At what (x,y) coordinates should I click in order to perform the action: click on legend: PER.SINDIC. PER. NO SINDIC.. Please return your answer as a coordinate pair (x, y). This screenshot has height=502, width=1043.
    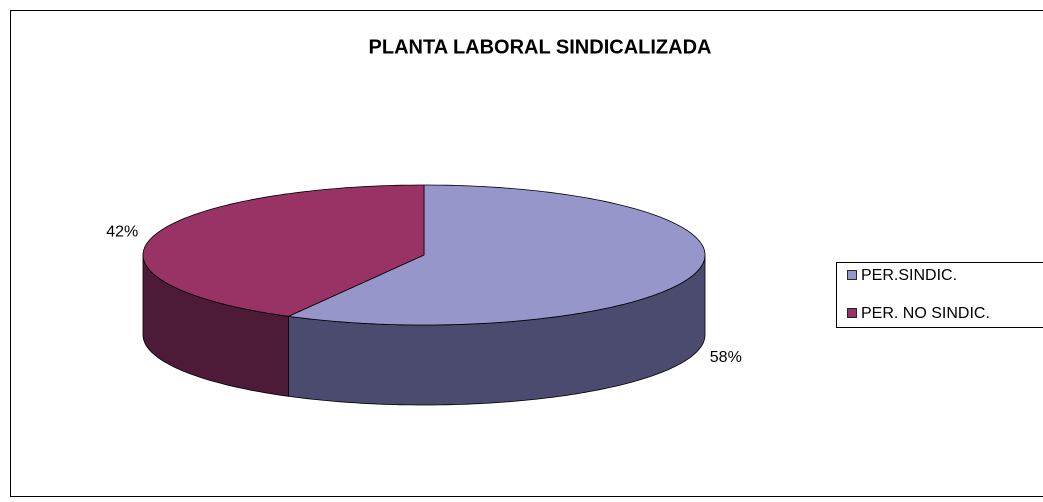
    Looking at the image, I should click on (939, 295).